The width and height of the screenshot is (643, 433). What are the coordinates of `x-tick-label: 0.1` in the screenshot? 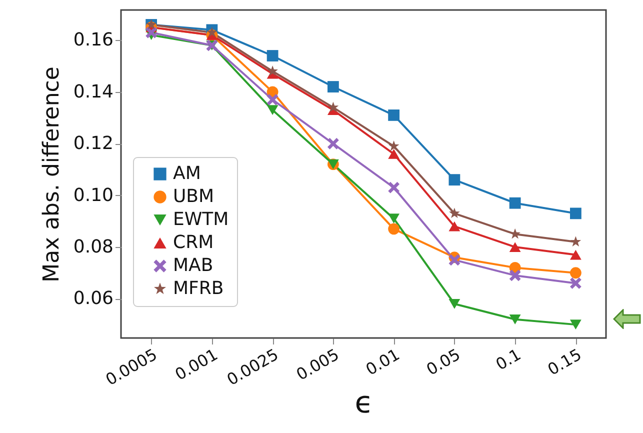 It's located at (508, 359).